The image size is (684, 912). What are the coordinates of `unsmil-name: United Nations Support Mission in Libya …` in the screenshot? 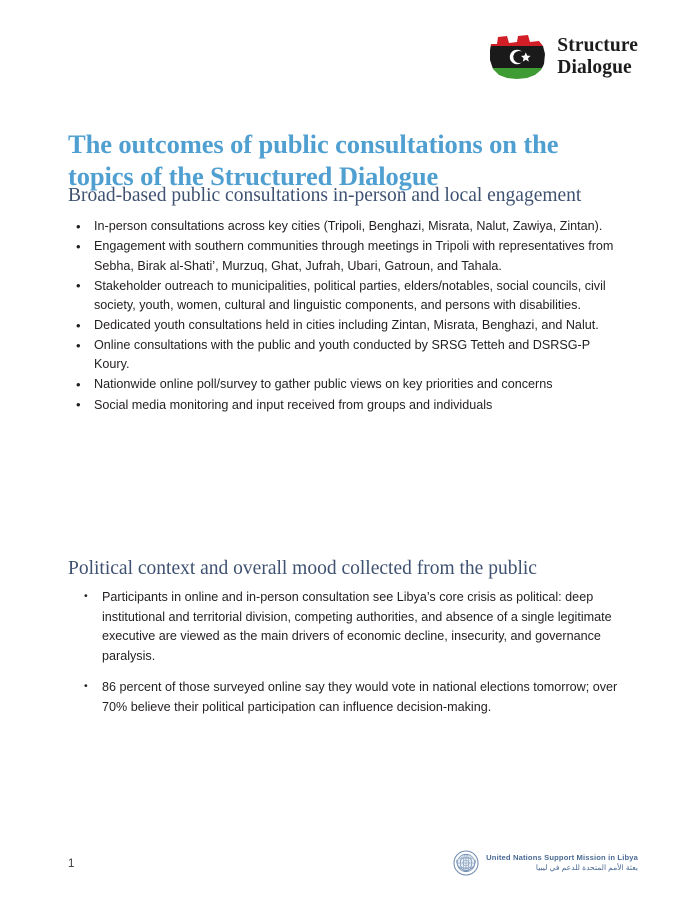 It's located at (562, 862).